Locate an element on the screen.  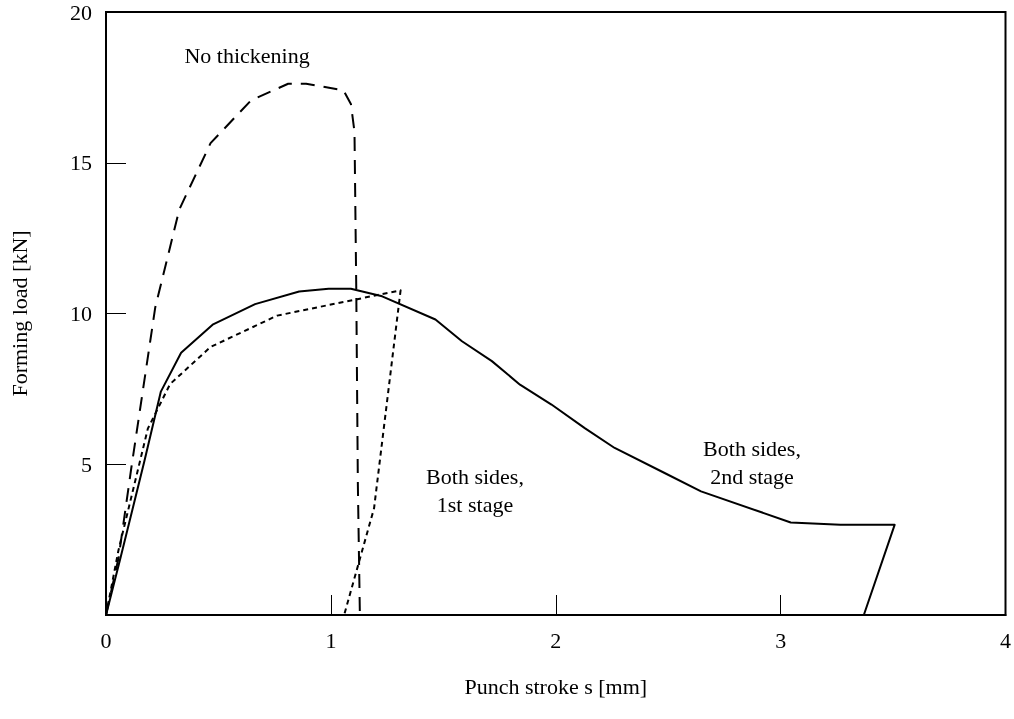
x-tick-label: 2 is located at coordinates (556, 640).